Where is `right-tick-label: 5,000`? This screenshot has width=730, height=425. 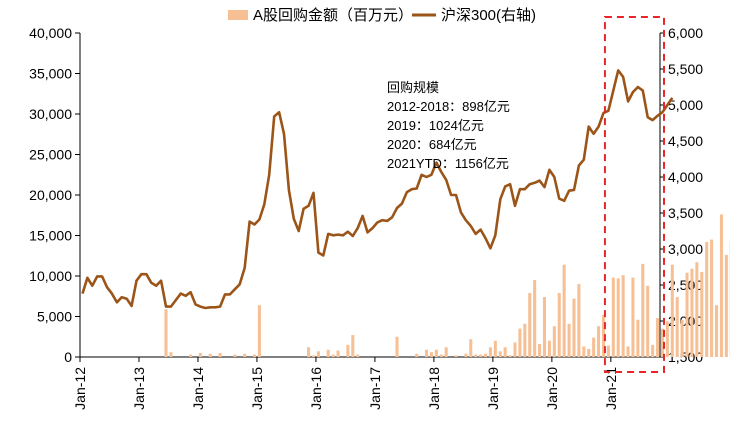 right-tick-label: 5,000 is located at coordinates (685, 105).